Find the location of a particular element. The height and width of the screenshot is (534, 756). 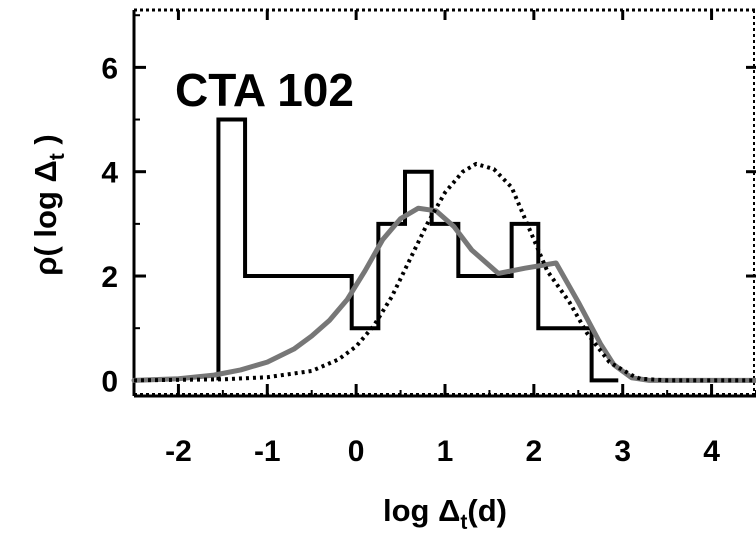

y-axis-label-sub: t is located at coordinates (57, 156).